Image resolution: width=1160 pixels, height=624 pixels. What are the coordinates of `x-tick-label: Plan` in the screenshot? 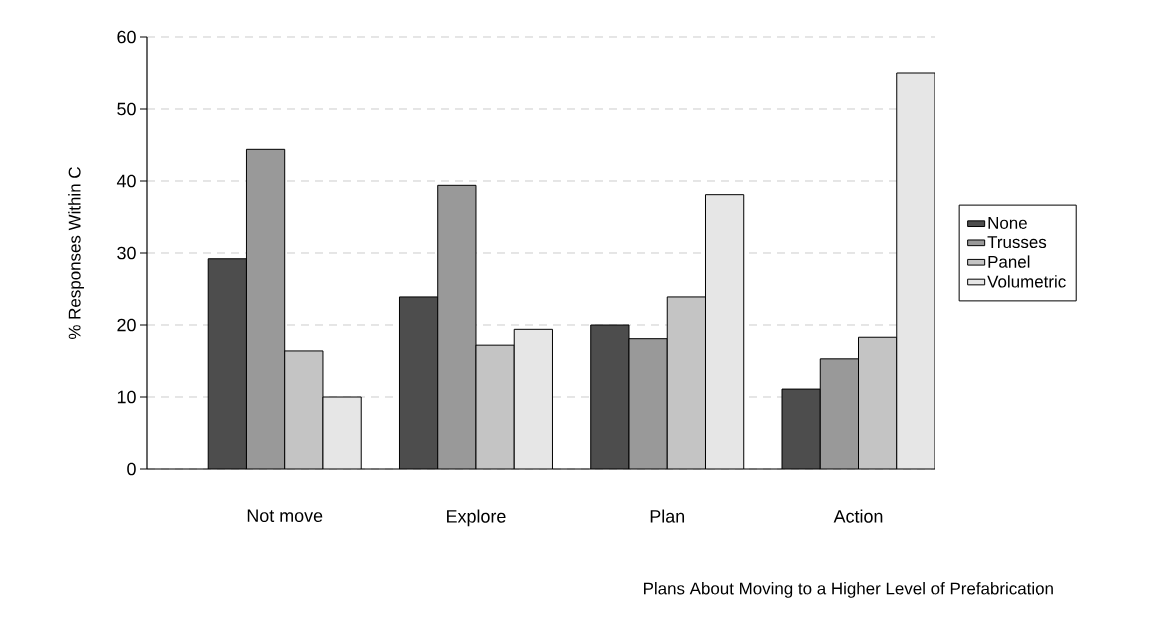 It's located at (667, 516).